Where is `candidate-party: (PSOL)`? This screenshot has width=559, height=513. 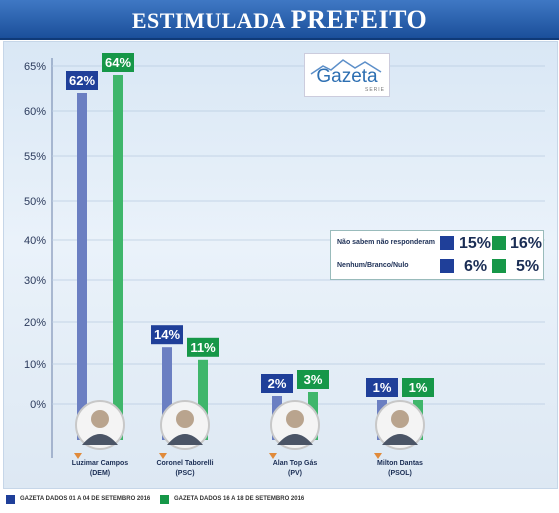
candidate-party: (PSOL) is located at coordinates (400, 473).